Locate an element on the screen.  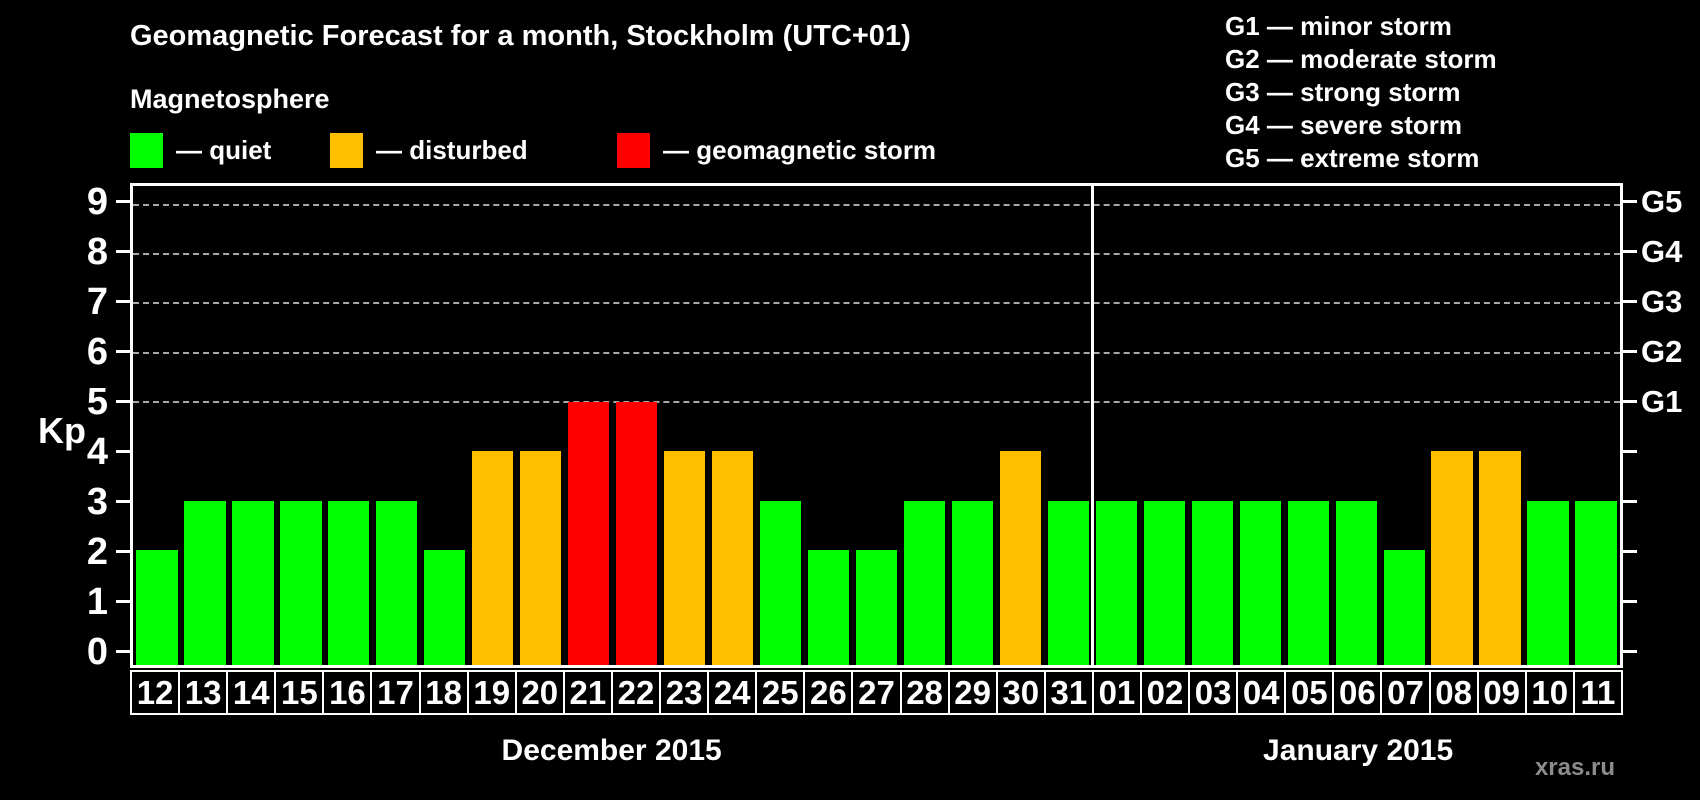
g-label-G2: G2 is located at coordinates (1662, 351).